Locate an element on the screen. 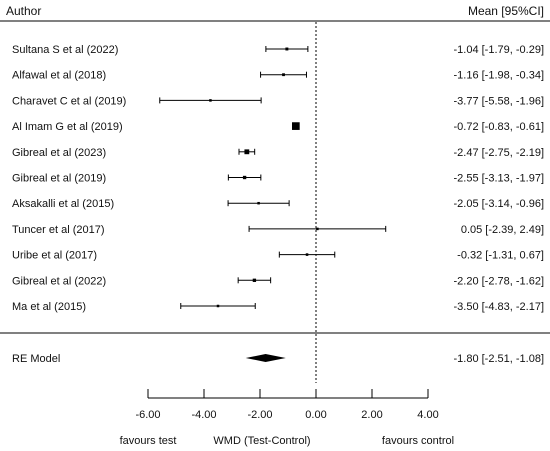 Image resolution: width=550 pixels, height=451 pixels. pooled-estimate-text: -1.80 [-2.51, -1.08] is located at coordinates (499, 359).